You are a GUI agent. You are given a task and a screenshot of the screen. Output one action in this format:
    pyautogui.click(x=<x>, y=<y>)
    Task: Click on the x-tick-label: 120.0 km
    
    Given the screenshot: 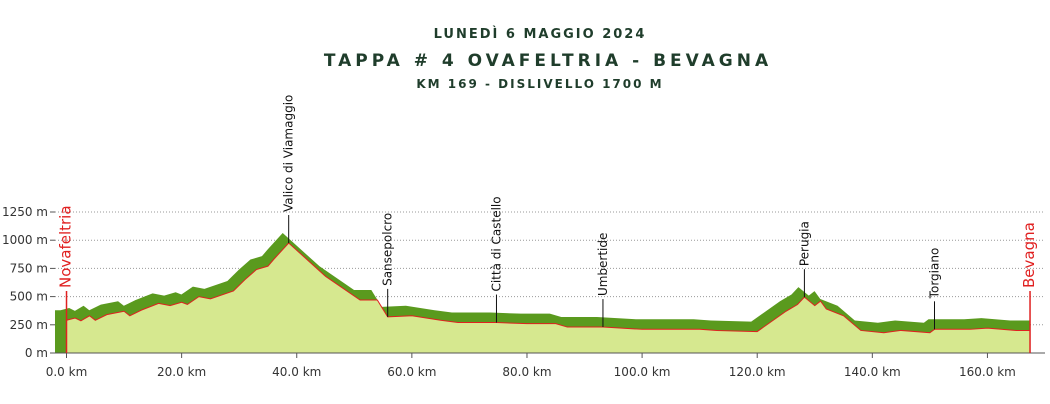 What is the action you would take?
    pyautogui.click(x=757, y=372)
    